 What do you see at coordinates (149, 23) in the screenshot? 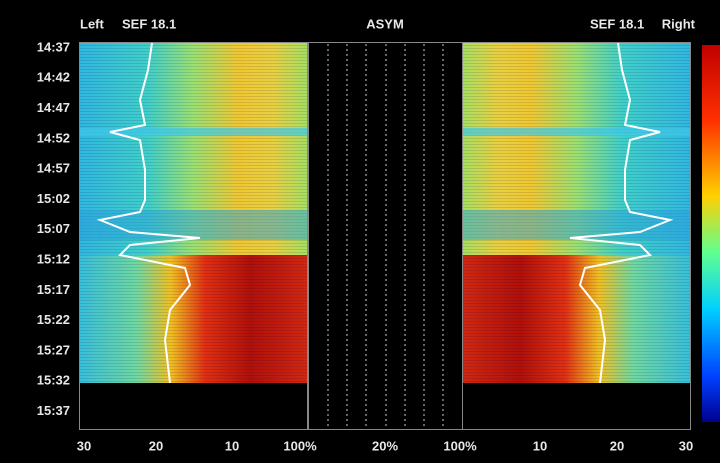
I see `left-sef: SEF 18.1` at bounding box center [149, 23].